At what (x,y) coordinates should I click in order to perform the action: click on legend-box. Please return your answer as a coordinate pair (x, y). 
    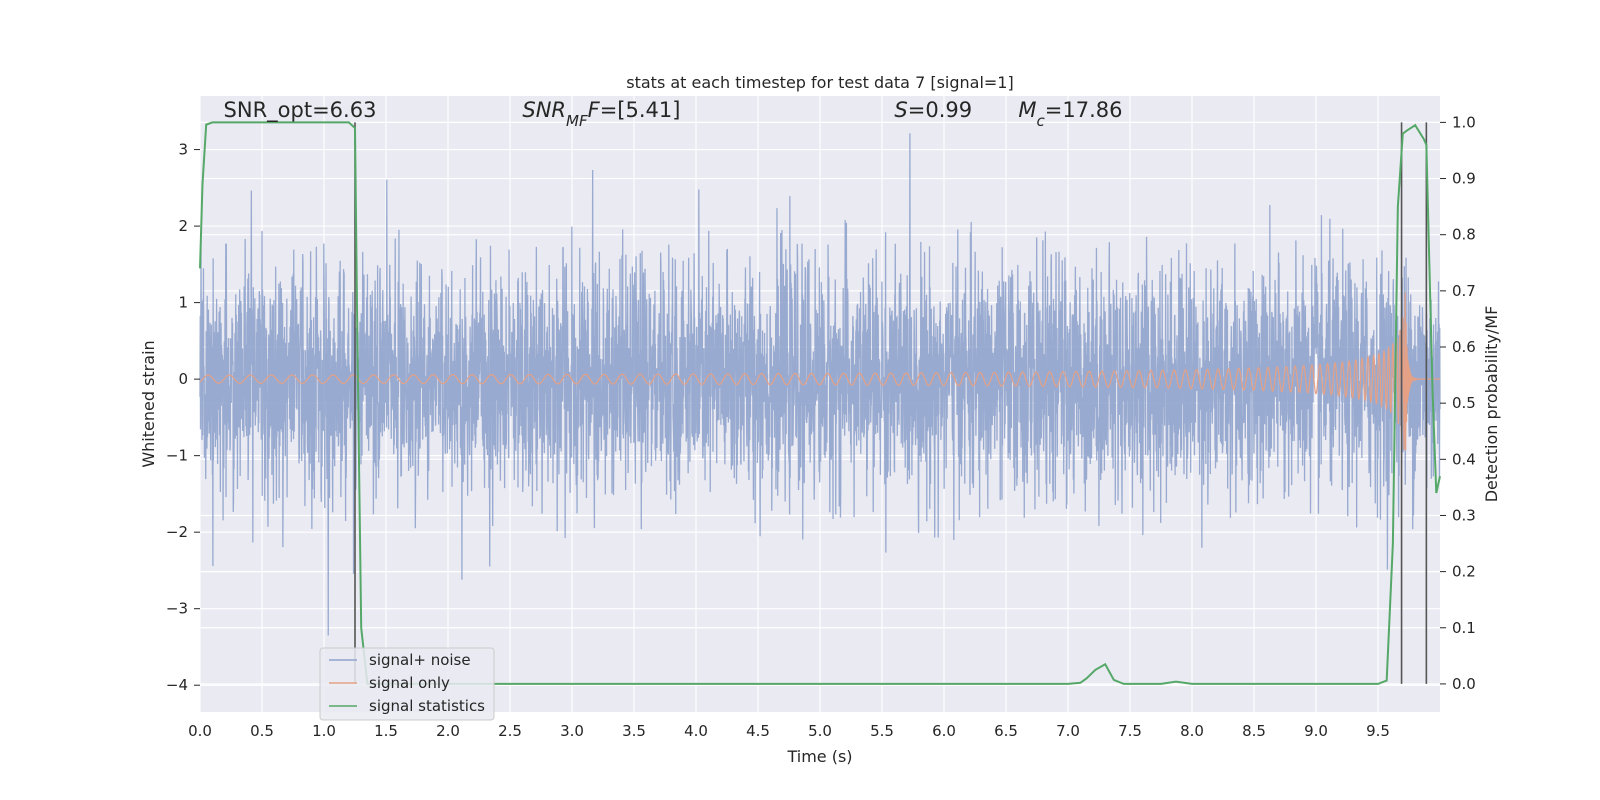
    Looking at the image, I should click on (407, 684).